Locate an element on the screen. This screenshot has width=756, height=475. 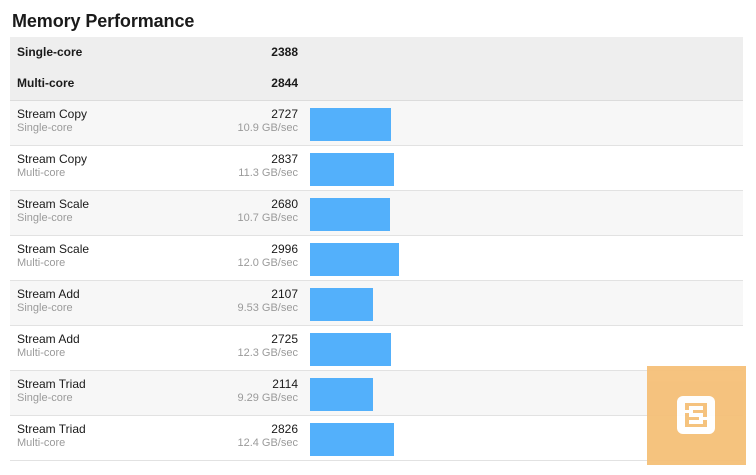
summary-label: Single-core is located at coordinates (50, 52).